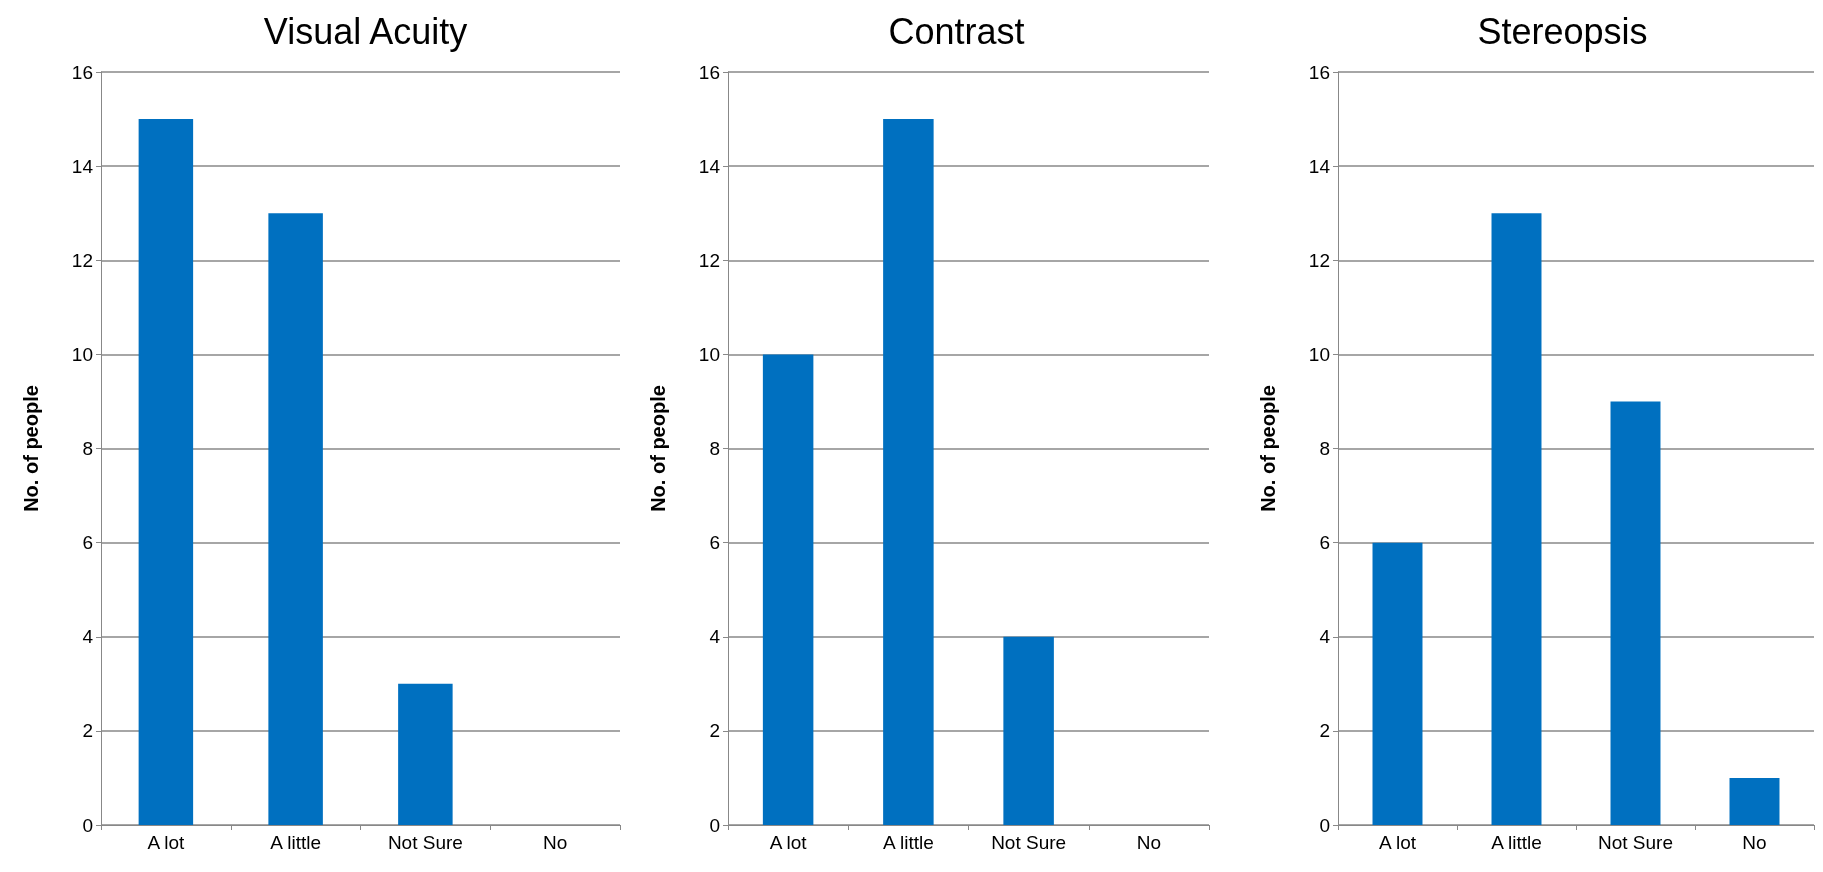 Image resolution: width=1823 pixels, height=872 pixels. I want to click on chart-title: Contrast, so click(956, 31).